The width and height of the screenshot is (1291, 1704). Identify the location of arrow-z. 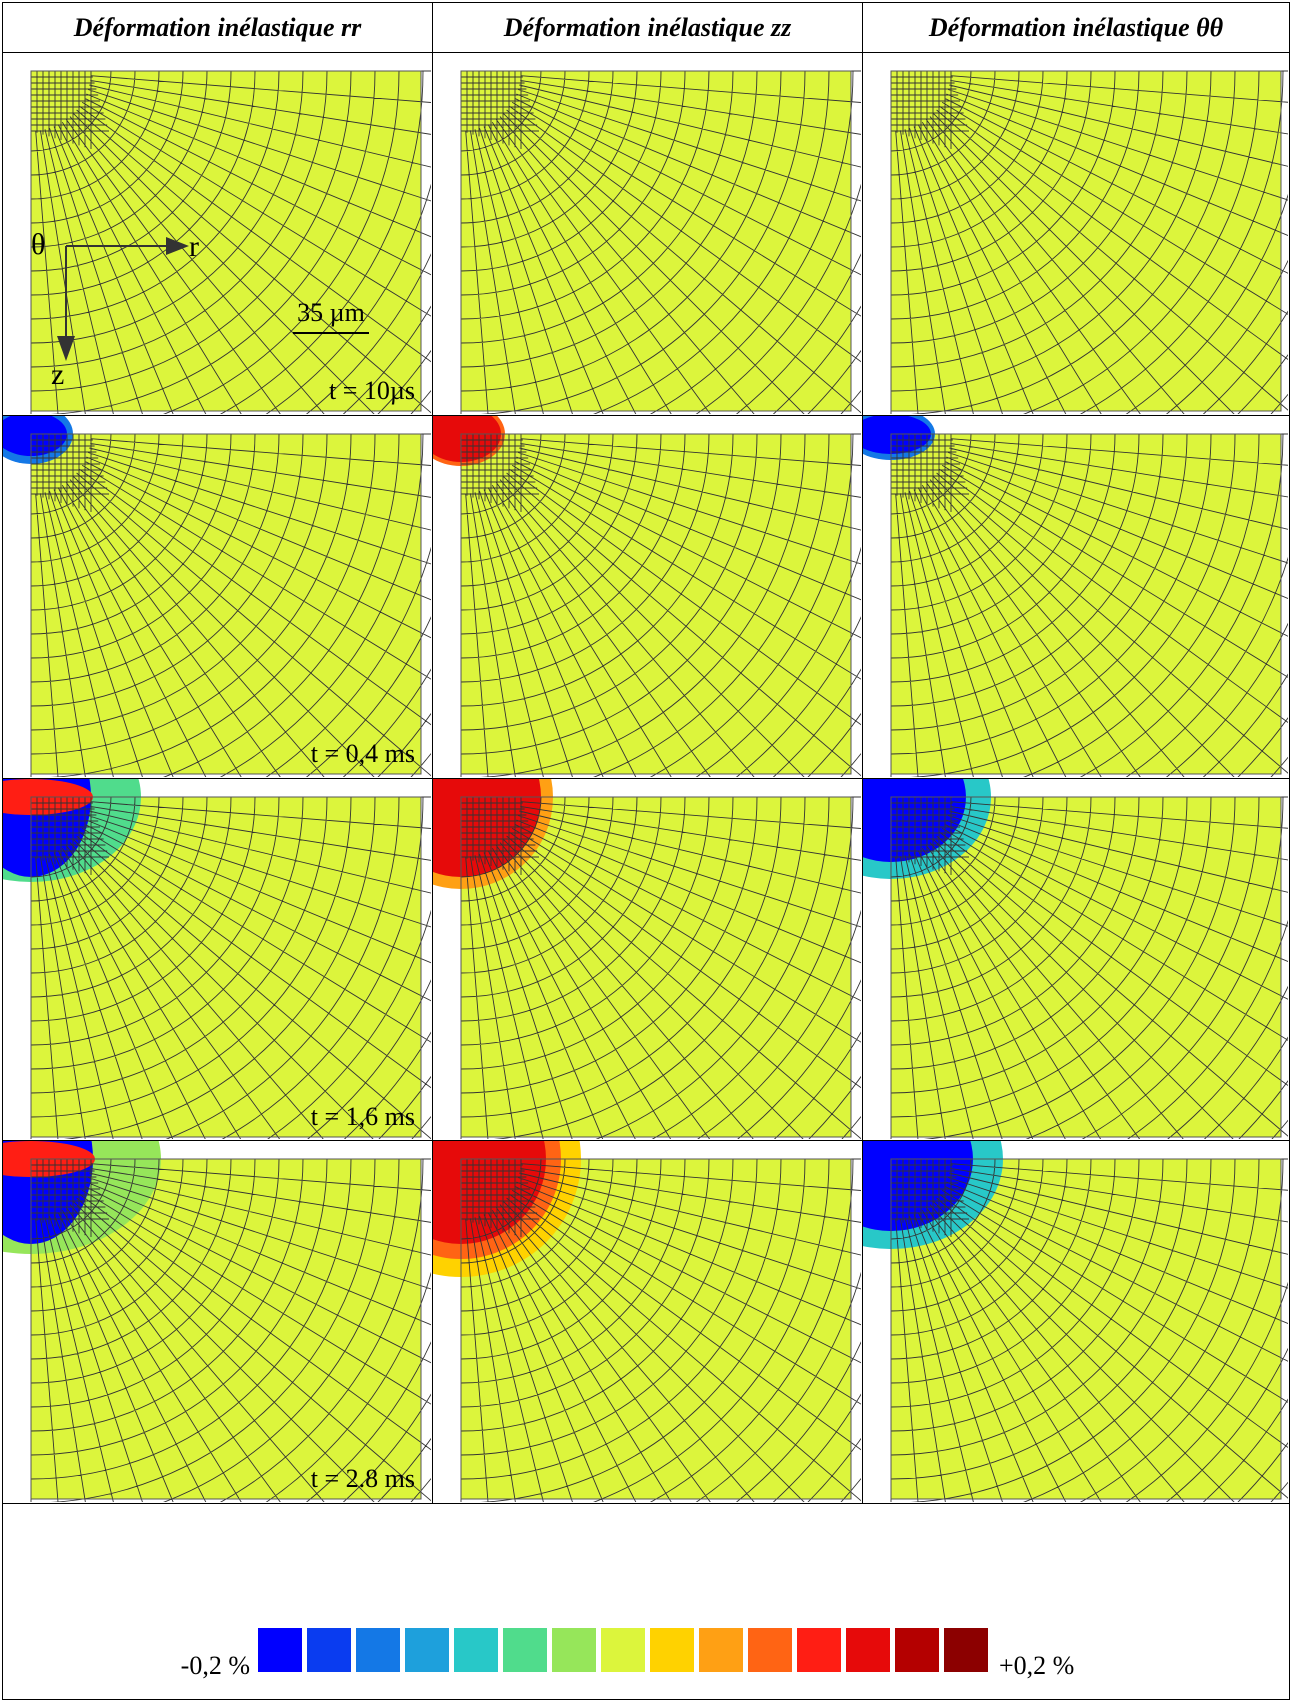
(66, 348).